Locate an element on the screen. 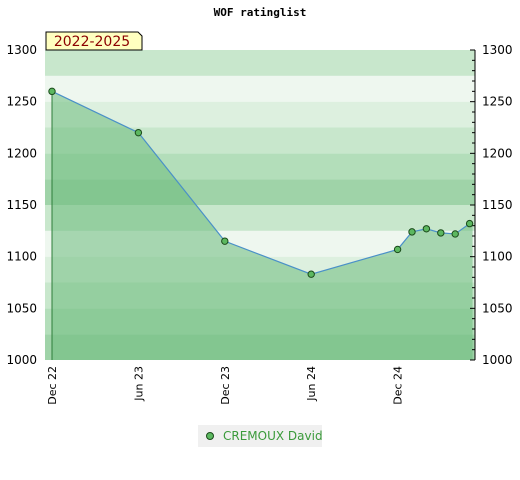 Image resolution: width=520 pixels, height=480 pixels. y-tick-label-right: 1200 is located at coordinates (497, 153).